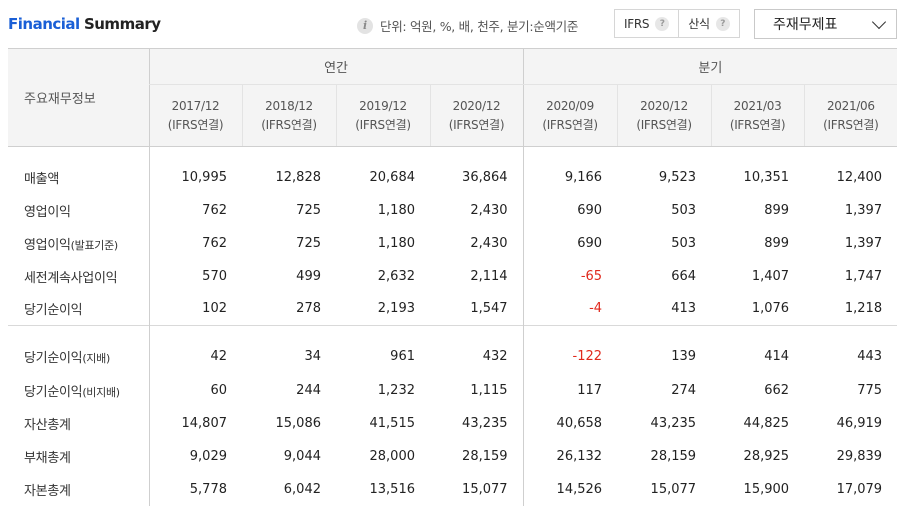 Image resolution: width=907 pixels, height=515 pixels. I want to click on column-period: 2020/09, so click(570, 105).